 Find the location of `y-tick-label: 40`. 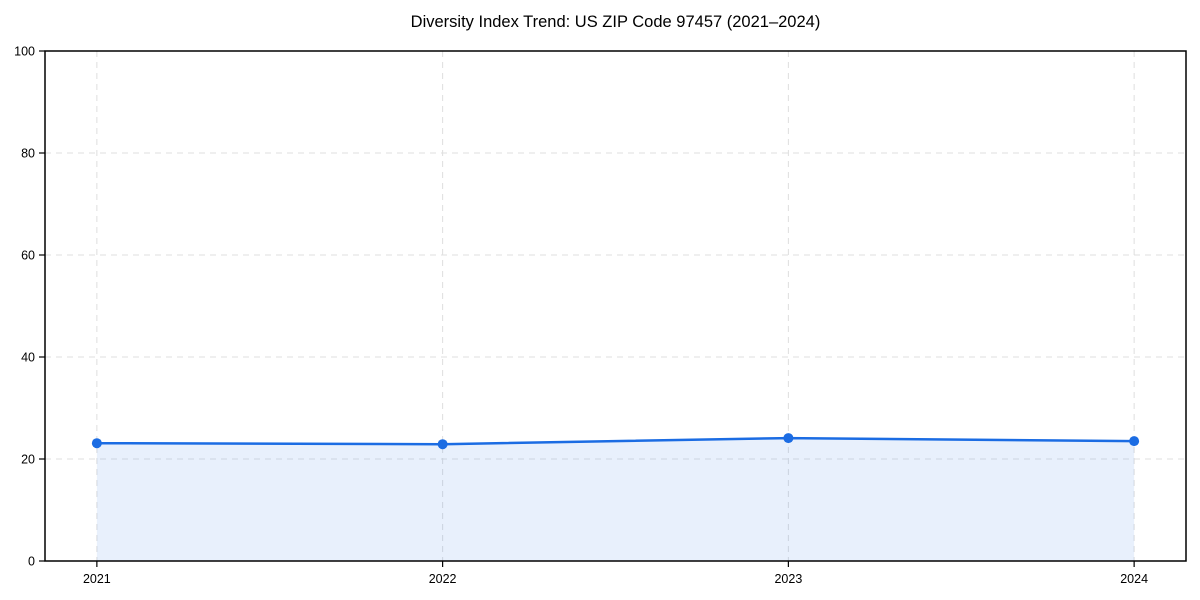

y-tick-label: 40 is located at coordinates (28, 358).